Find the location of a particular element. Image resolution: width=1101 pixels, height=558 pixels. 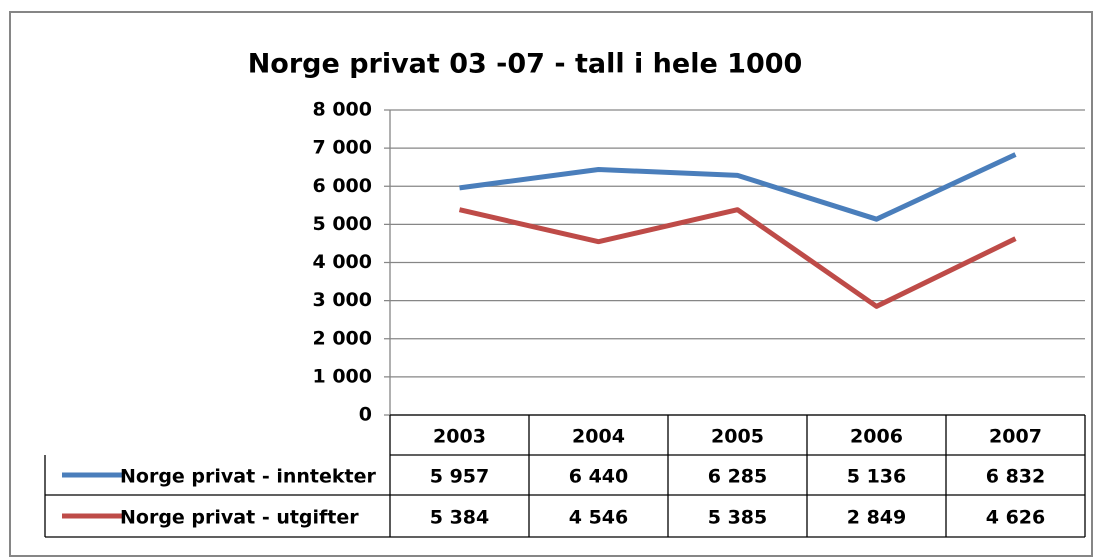

x-tick-label: 2007 is located at coordinates (1015, 437).